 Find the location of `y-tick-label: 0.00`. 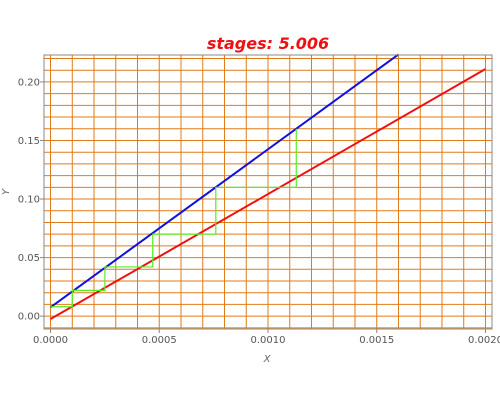

y-tick-label: 0.00 is located at coordinates (29, 317).